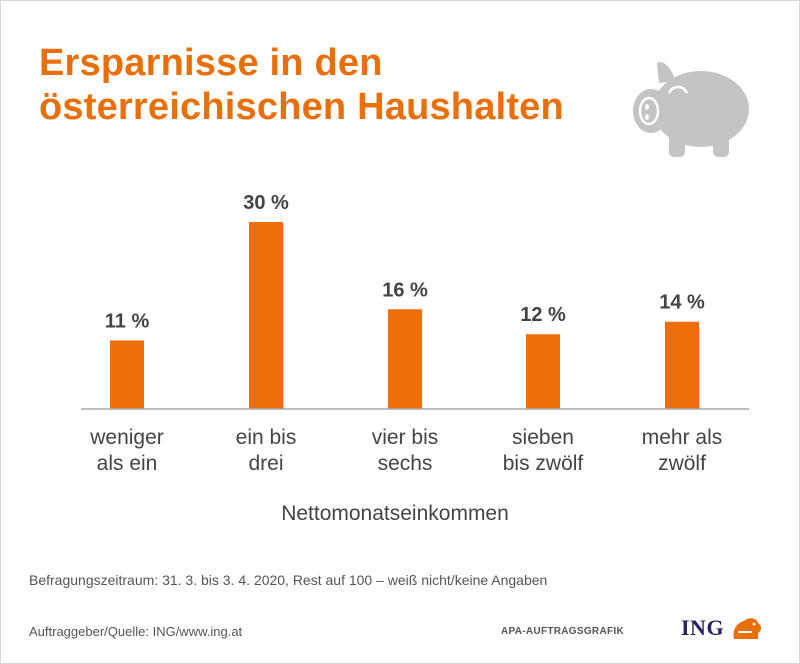 The width and height of the screenshot is (800, 664). What do you see at coordinates (266, 437) in the screenshot?
I see `category-label-2-line-1: ein bis` at bounding box center [266, 437].